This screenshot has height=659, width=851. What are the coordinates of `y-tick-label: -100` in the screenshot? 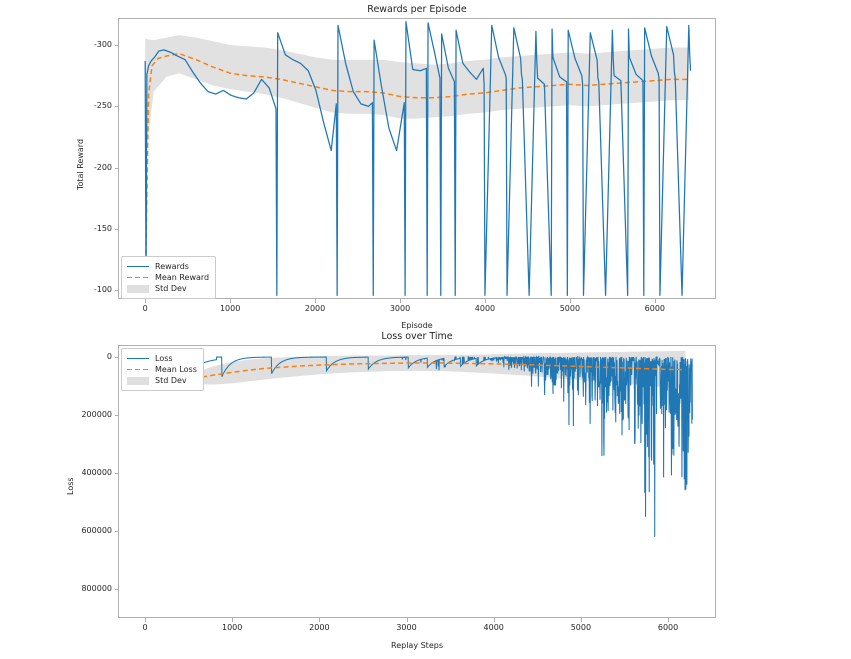 It's located at (102, 290).